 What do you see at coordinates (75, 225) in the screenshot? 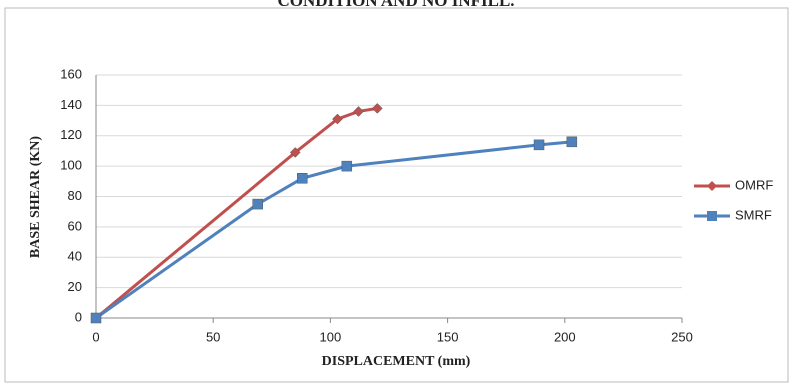
I see `y-tick-label: 60` at bounding box center [75, 225].